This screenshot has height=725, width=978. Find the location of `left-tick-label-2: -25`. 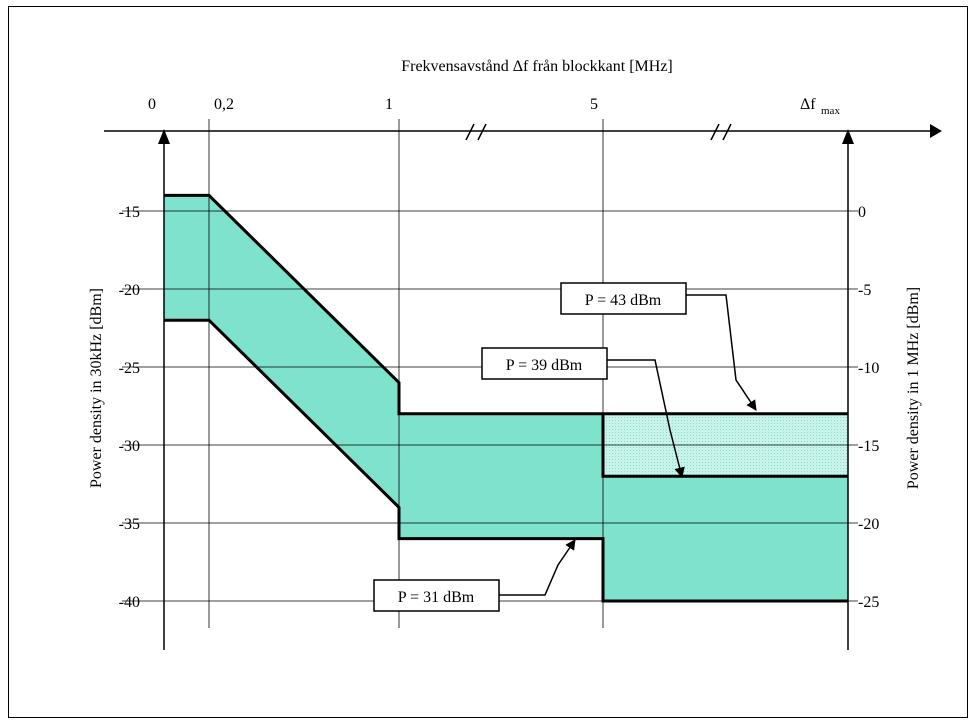

left-tick-label-2: -25 is located at coordinates (129, 368).